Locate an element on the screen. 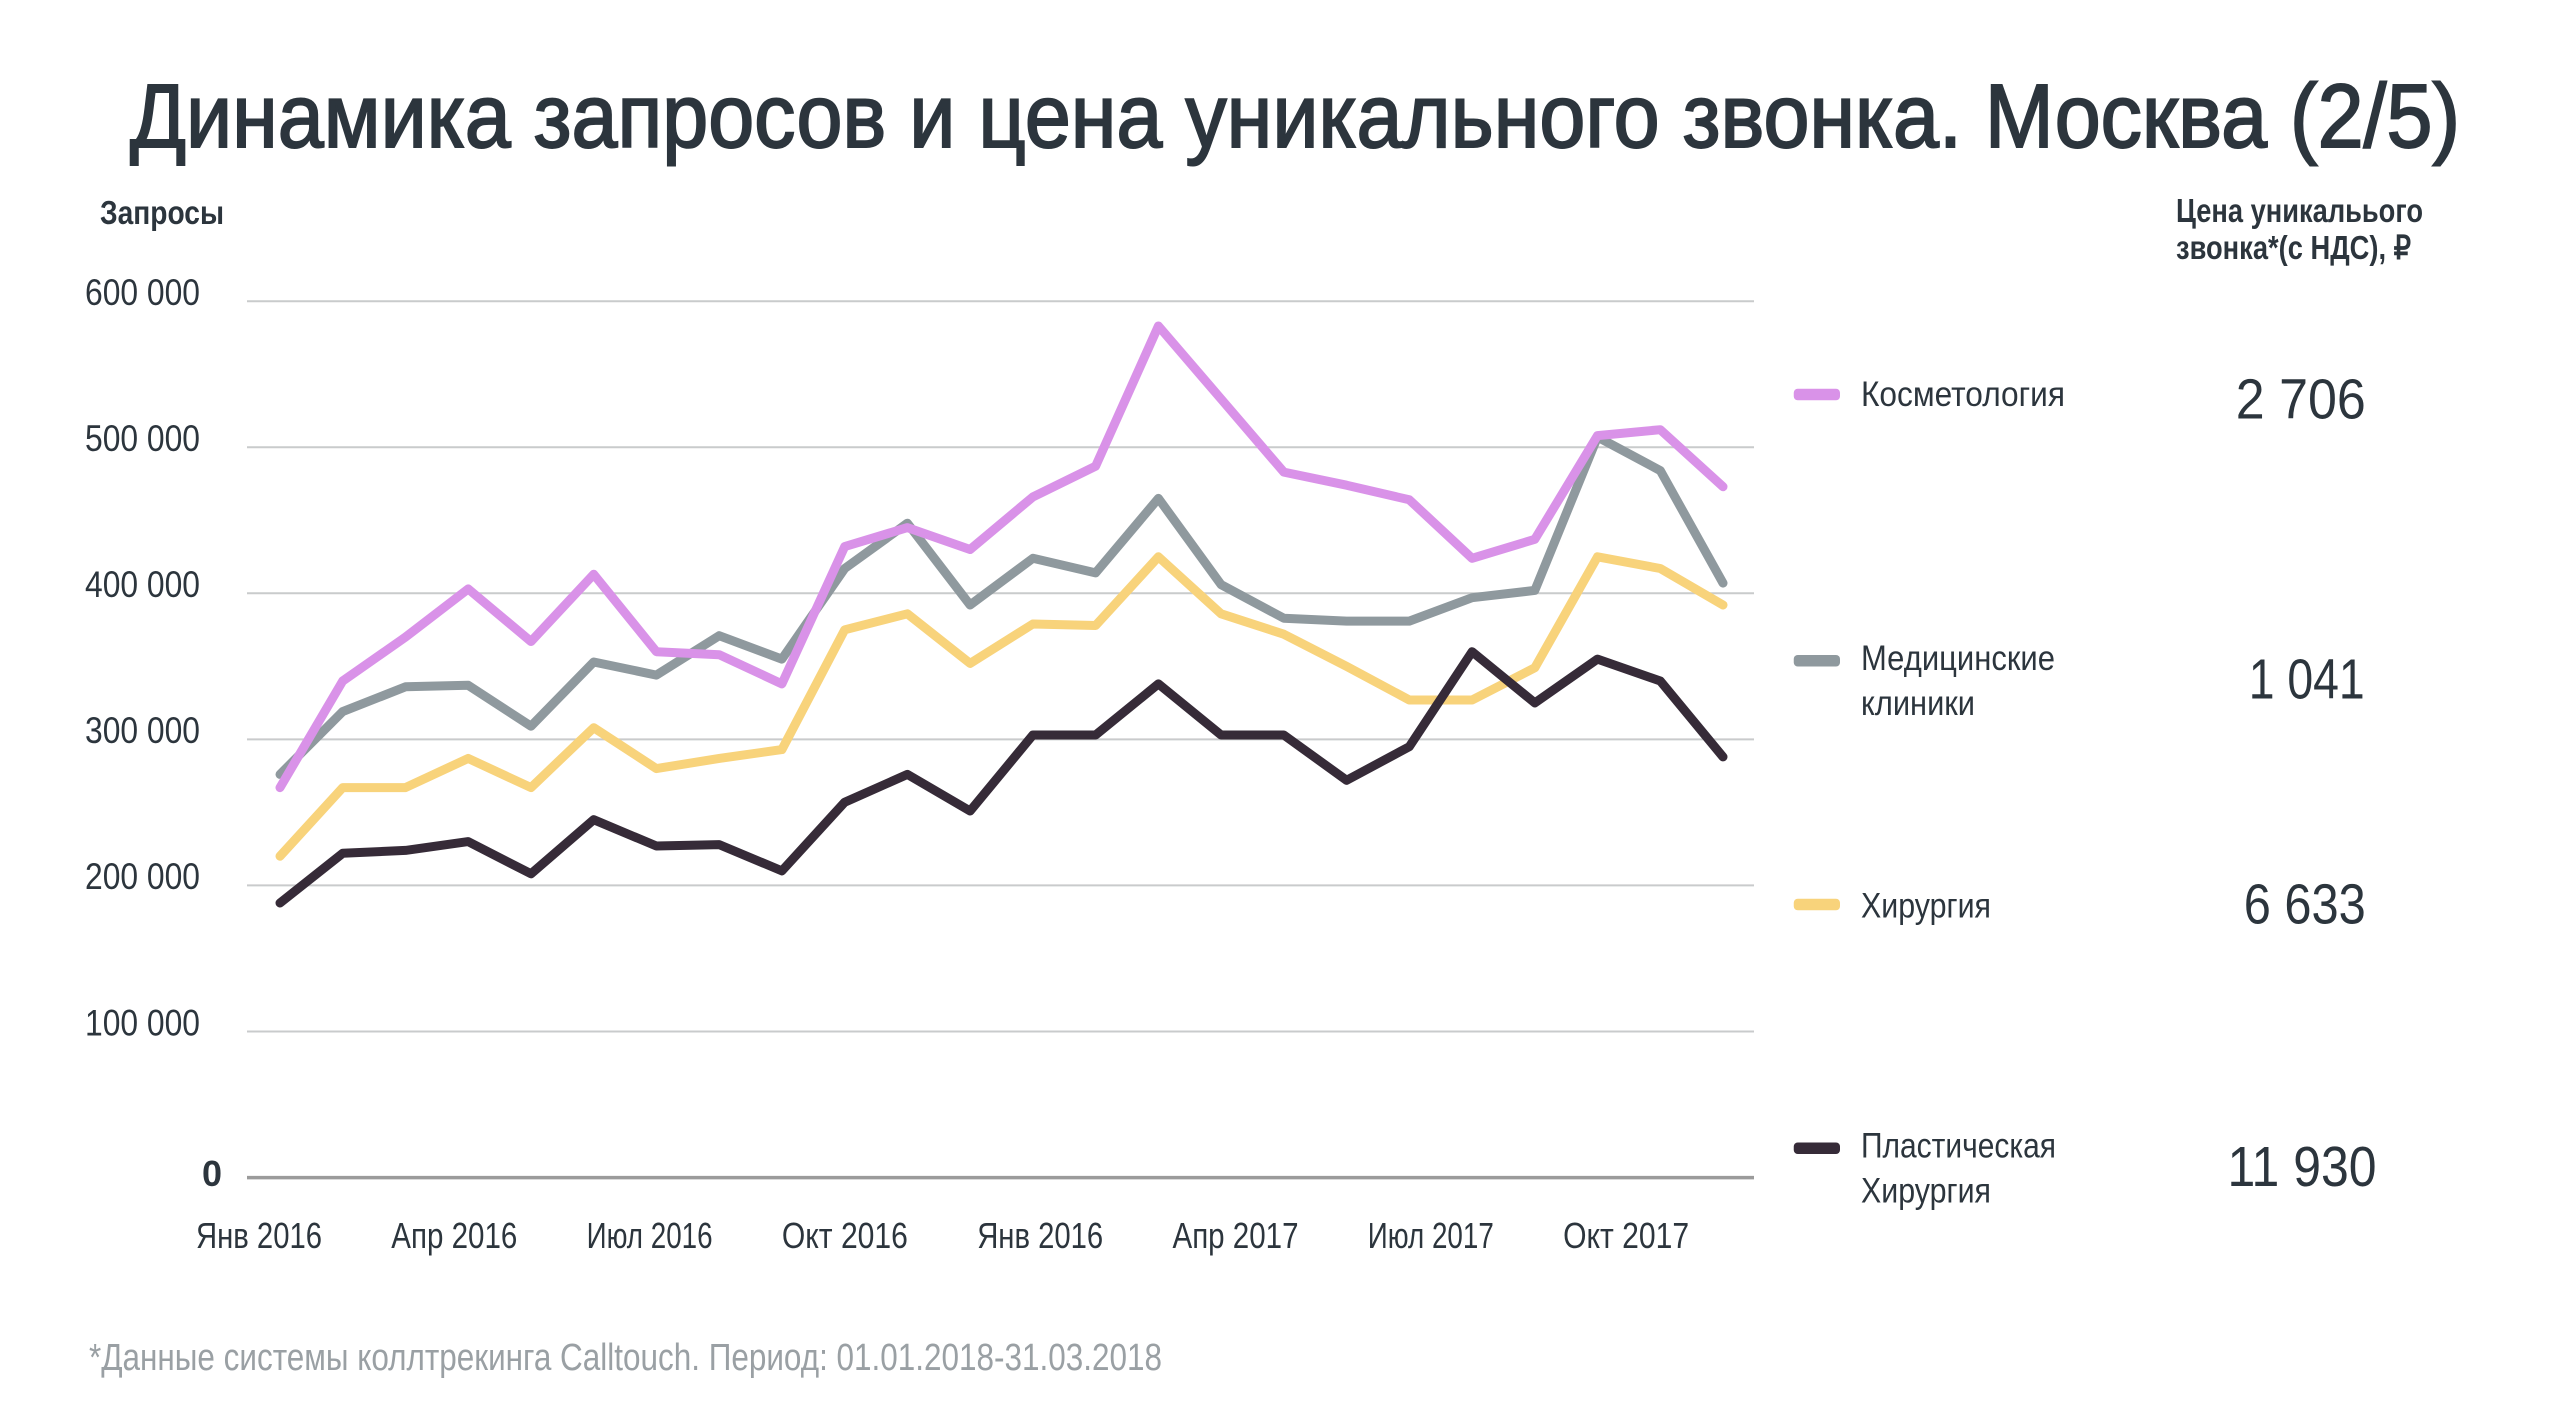 The width and height of the screenshot is (2560, 1422). svg-text: Пластическая is located at coordinates (1958, 1146).